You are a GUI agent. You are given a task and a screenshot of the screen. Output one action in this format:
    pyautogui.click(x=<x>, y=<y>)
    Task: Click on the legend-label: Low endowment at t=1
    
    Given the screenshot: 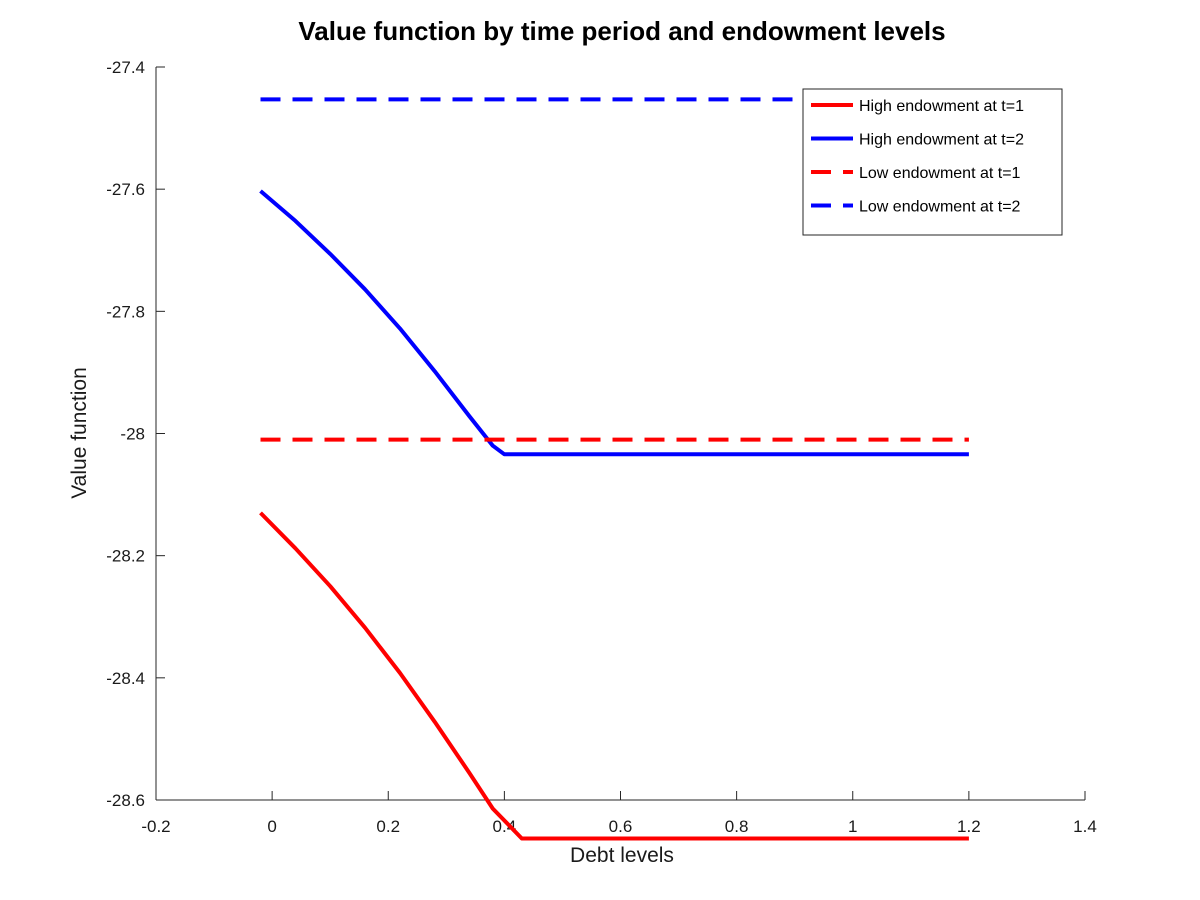 What is the action you would take?
    pyautogui.click(x=940, y=173)
    